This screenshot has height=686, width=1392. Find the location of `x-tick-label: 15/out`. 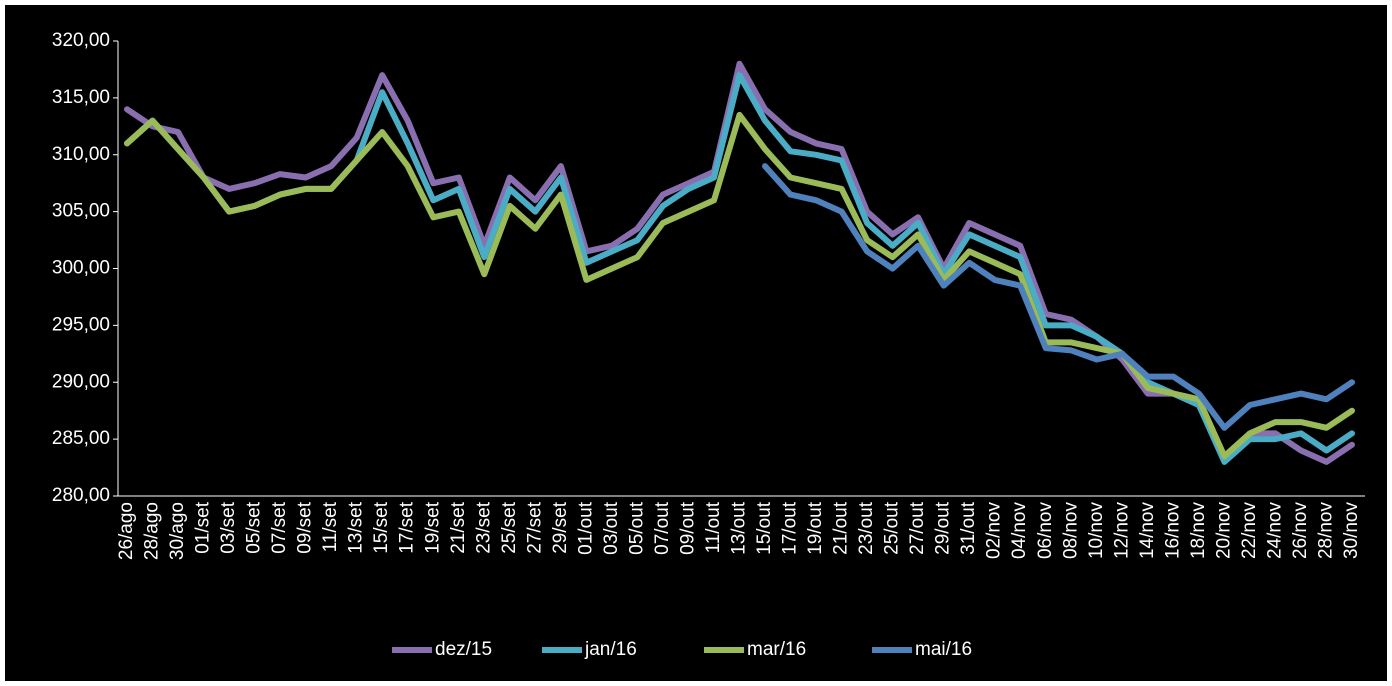

x-tick-label: 15/out is located at coordinates (764, 528).